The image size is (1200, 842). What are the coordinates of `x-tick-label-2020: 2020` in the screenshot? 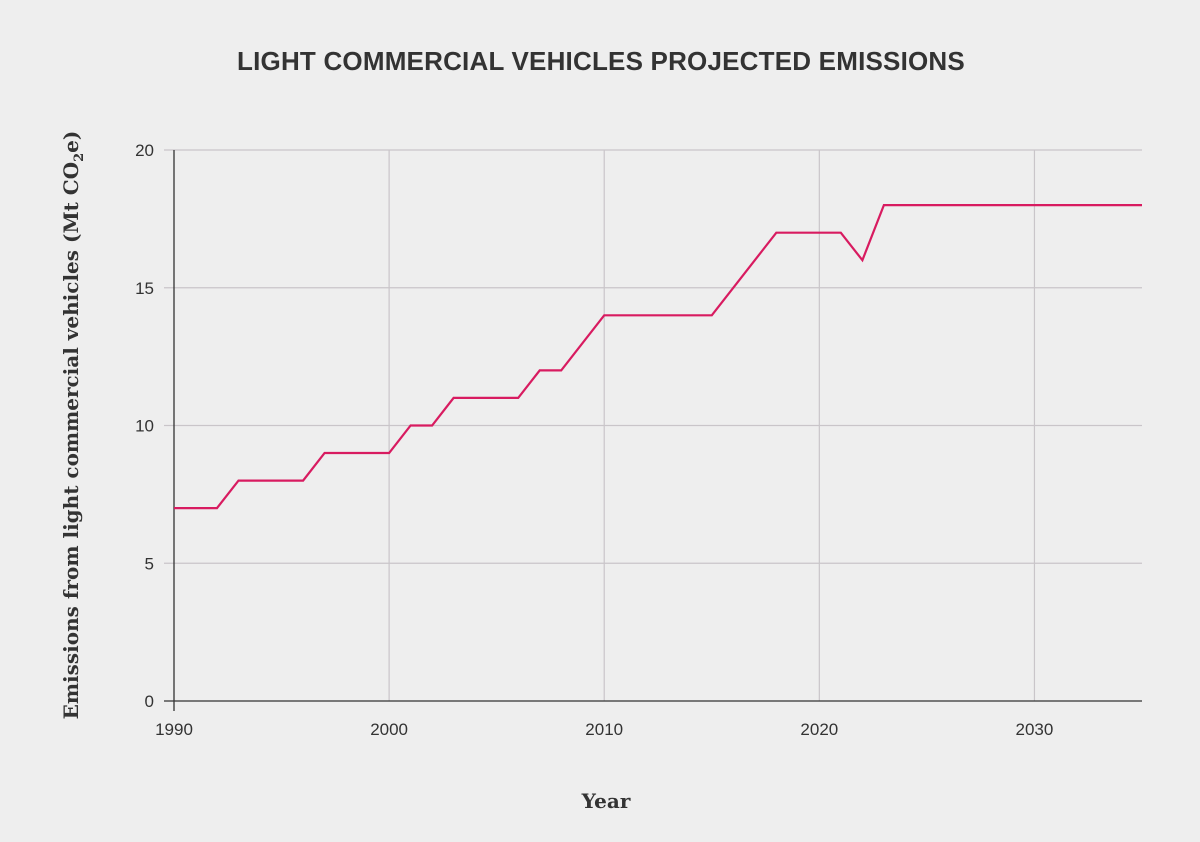 It's located at (819, 729).